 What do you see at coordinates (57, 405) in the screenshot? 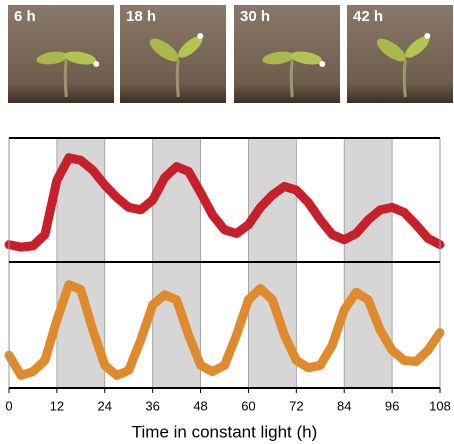
I see `x-tick-label: 12` at bounding box center [57, 405].